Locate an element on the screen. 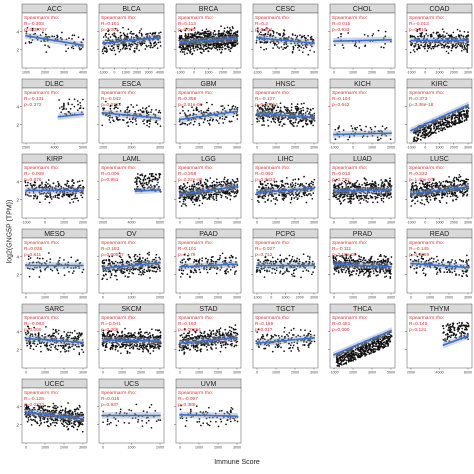  panel-title: HNSC is located at coordinates (286, 84).